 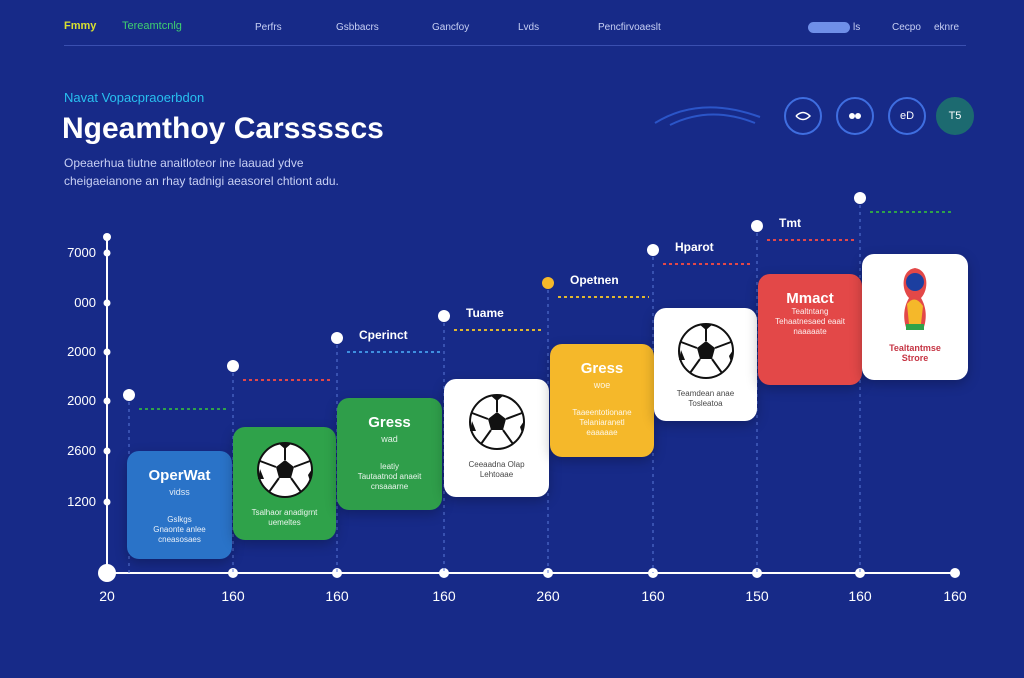 I want to click on hero-title: Ngeamthoy Carsssscs, so click(x=223, y=128).